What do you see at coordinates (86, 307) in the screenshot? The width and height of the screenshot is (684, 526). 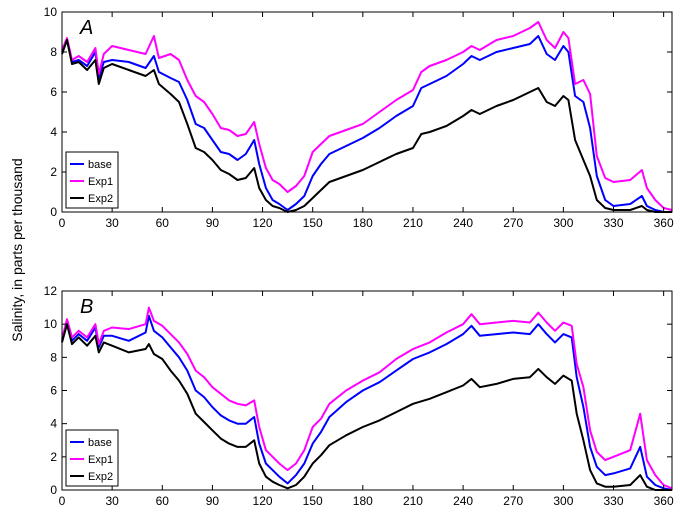 I see `panel-label: B` at bounding box center [86, 307].